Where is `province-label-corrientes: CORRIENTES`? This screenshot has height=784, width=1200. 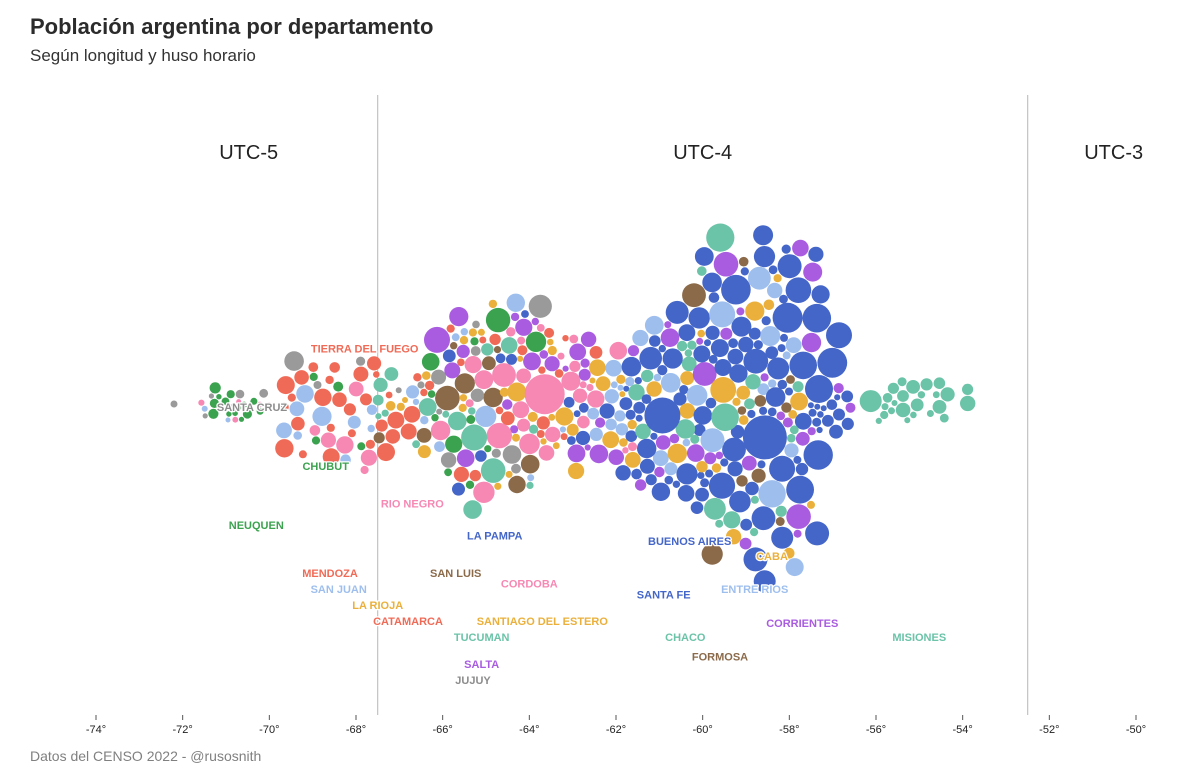
province-label-corrientes: CORRIENTES is located at coordinates (802, 624).